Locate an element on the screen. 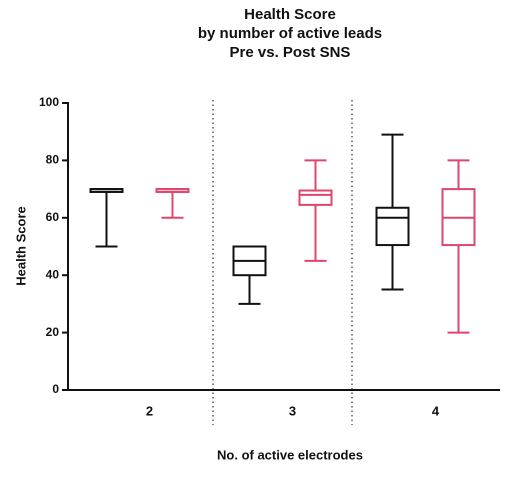 The width and height of the screenshot is (515, 491). x-axis-label: No. of active electrodes is located at coordinates (290, 454).